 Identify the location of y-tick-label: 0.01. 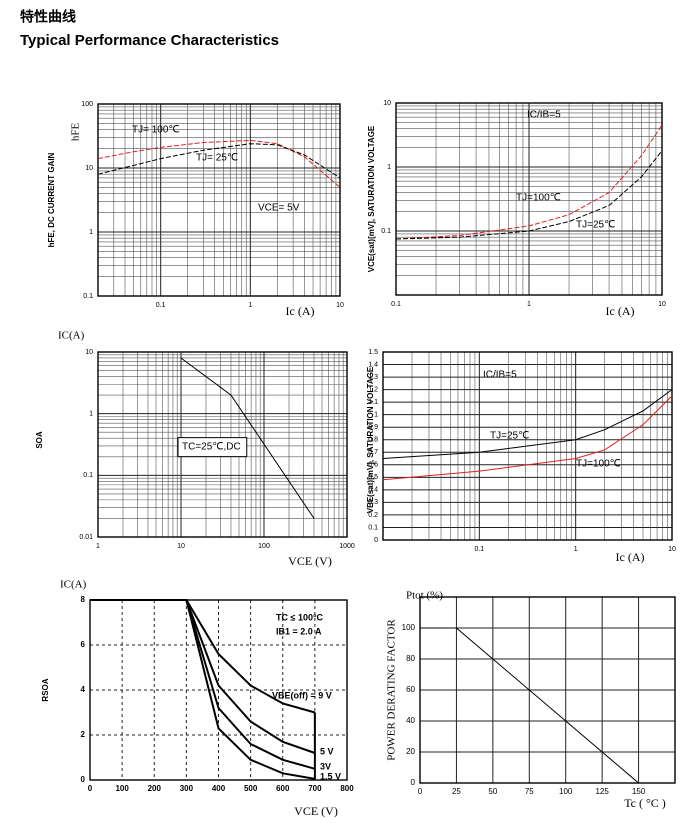
(86, 537).